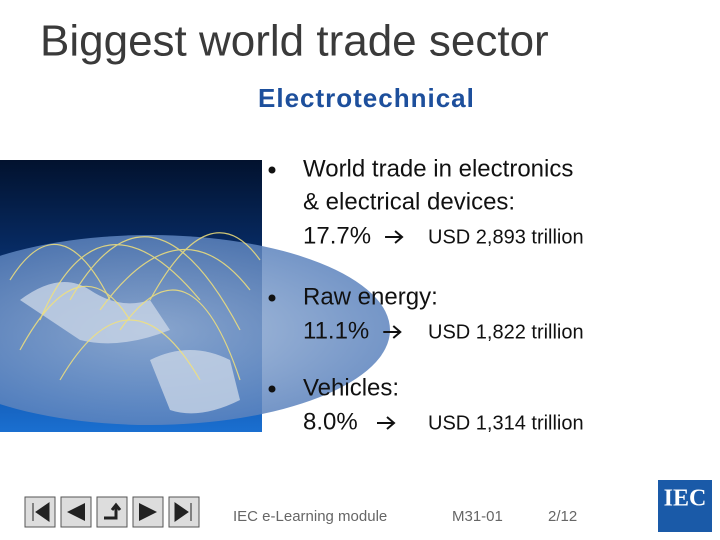 Image resolution: width=720 pixels, height=540 pixels. I want to click on bullet-text: Vehicles:, so click(351, 387).